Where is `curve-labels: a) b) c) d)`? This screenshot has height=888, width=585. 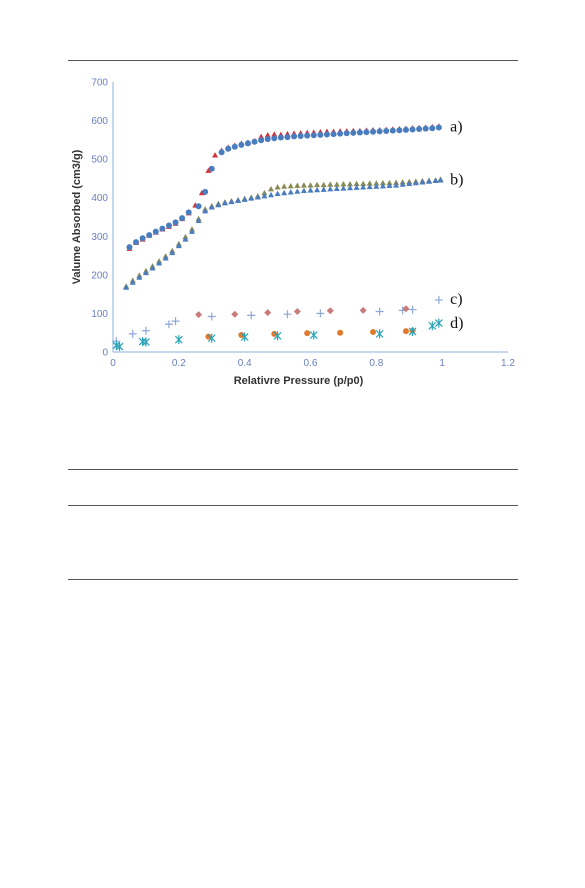
curve-labels: a) b) c) d) is located at coordinates (456, 225).